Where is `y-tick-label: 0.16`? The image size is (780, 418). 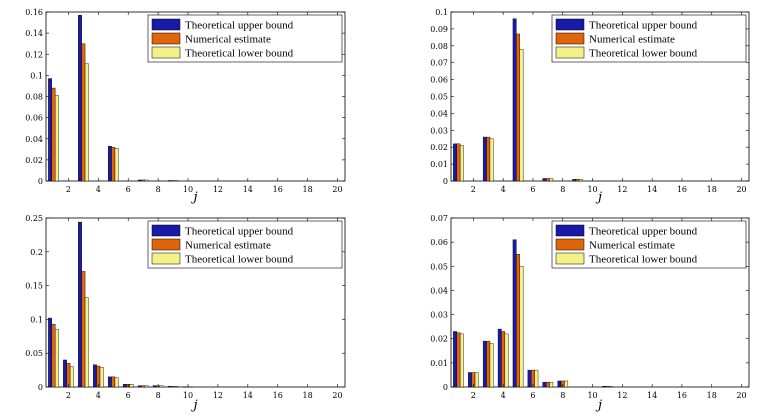
y-tick-label: 0.16 is located at coordinates (34, 12).